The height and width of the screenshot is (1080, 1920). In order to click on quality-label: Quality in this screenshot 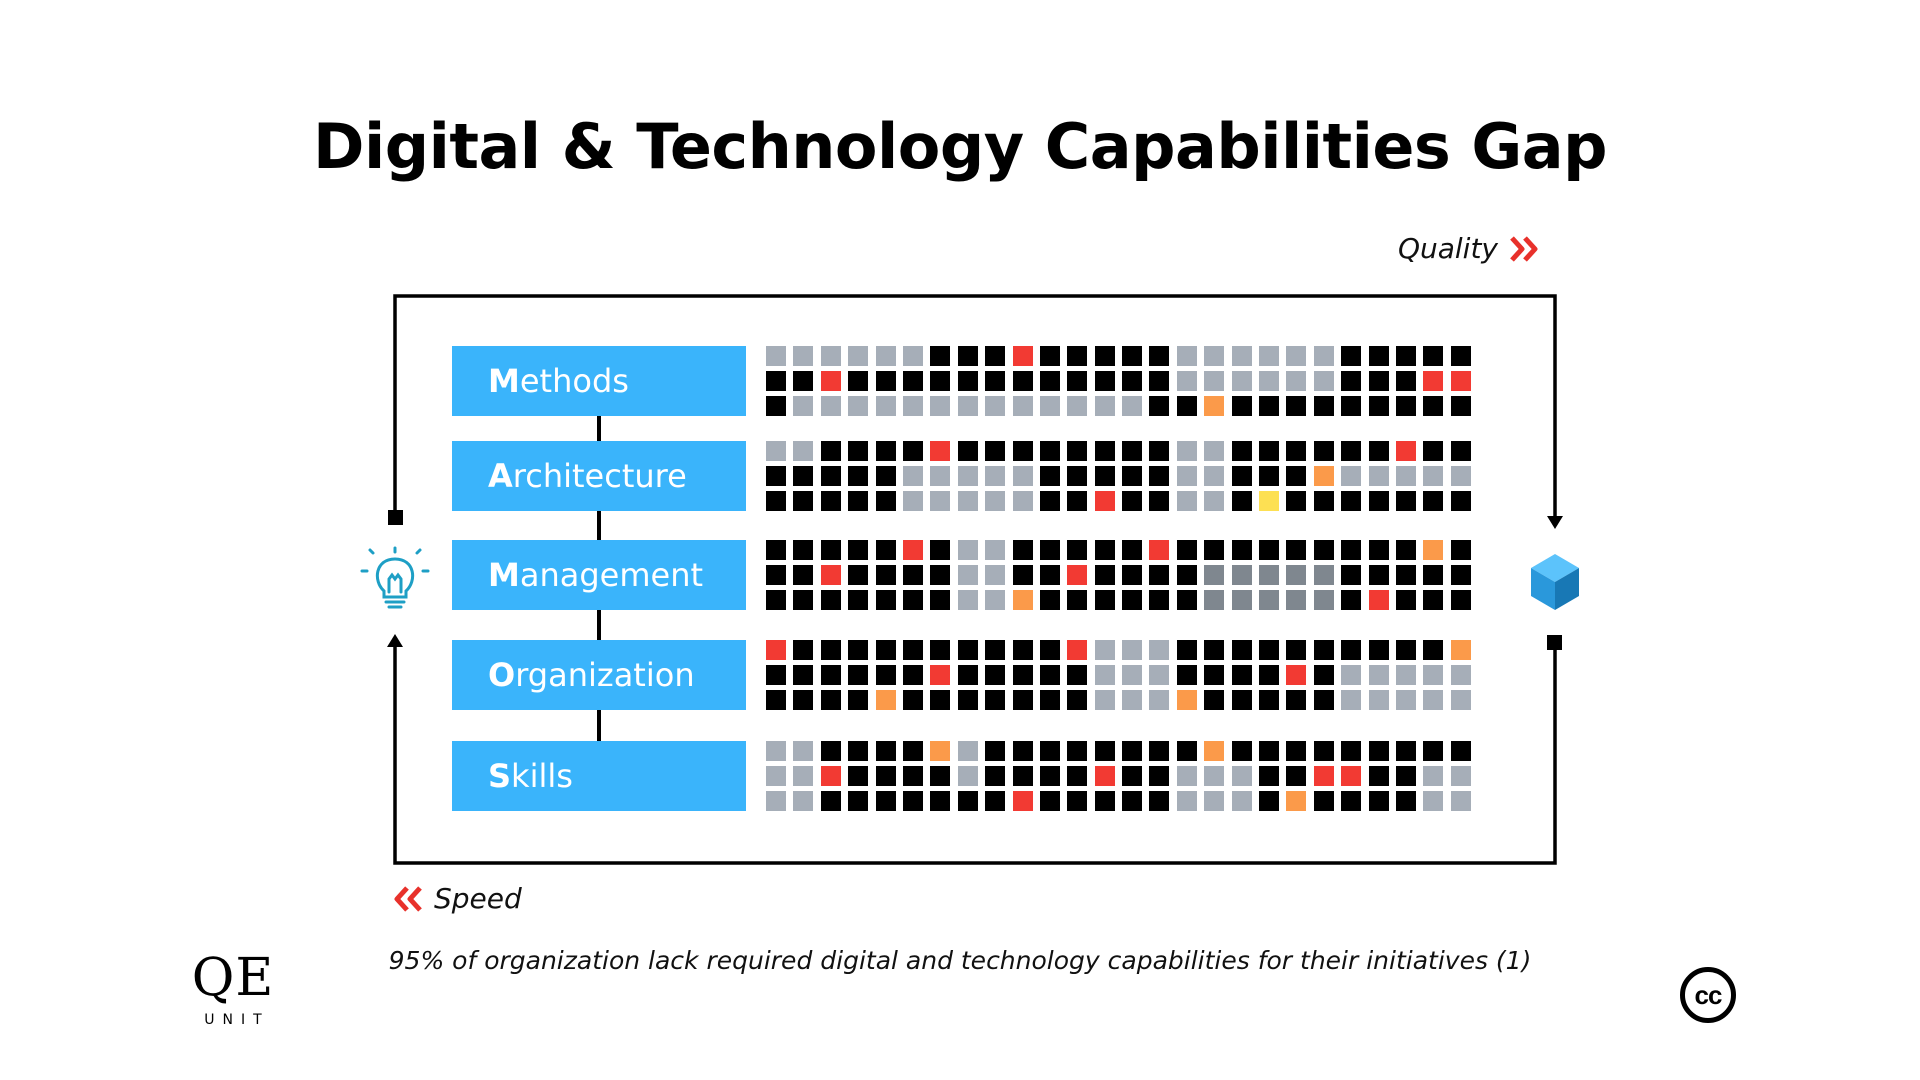, I will do `click(1447, 248)`.